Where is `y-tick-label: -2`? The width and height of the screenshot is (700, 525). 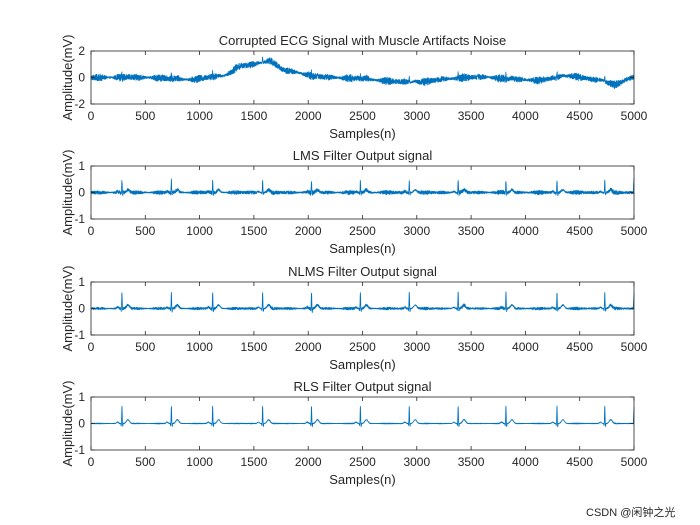
y-tick-label: -2 is located at coordinates (79, 104).